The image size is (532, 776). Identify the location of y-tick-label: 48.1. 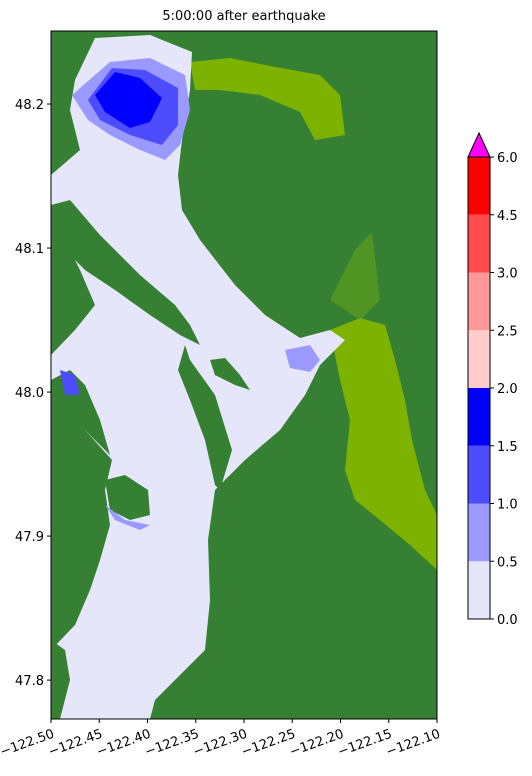
(29, 249).